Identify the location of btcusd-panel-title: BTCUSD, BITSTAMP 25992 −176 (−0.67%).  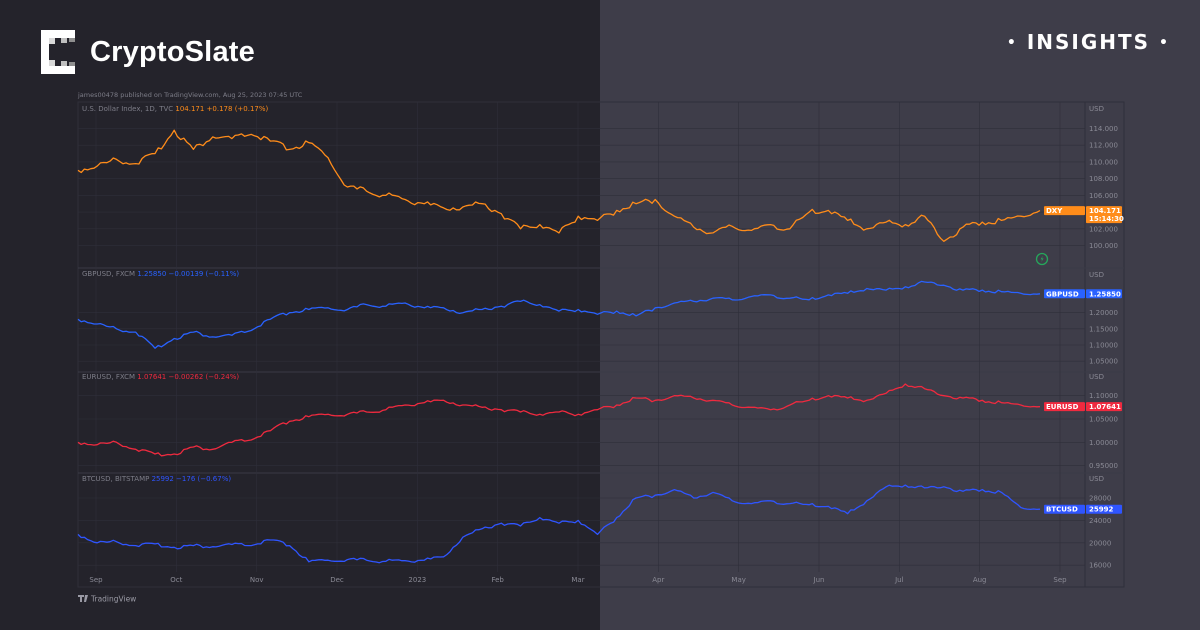
(156, 479).